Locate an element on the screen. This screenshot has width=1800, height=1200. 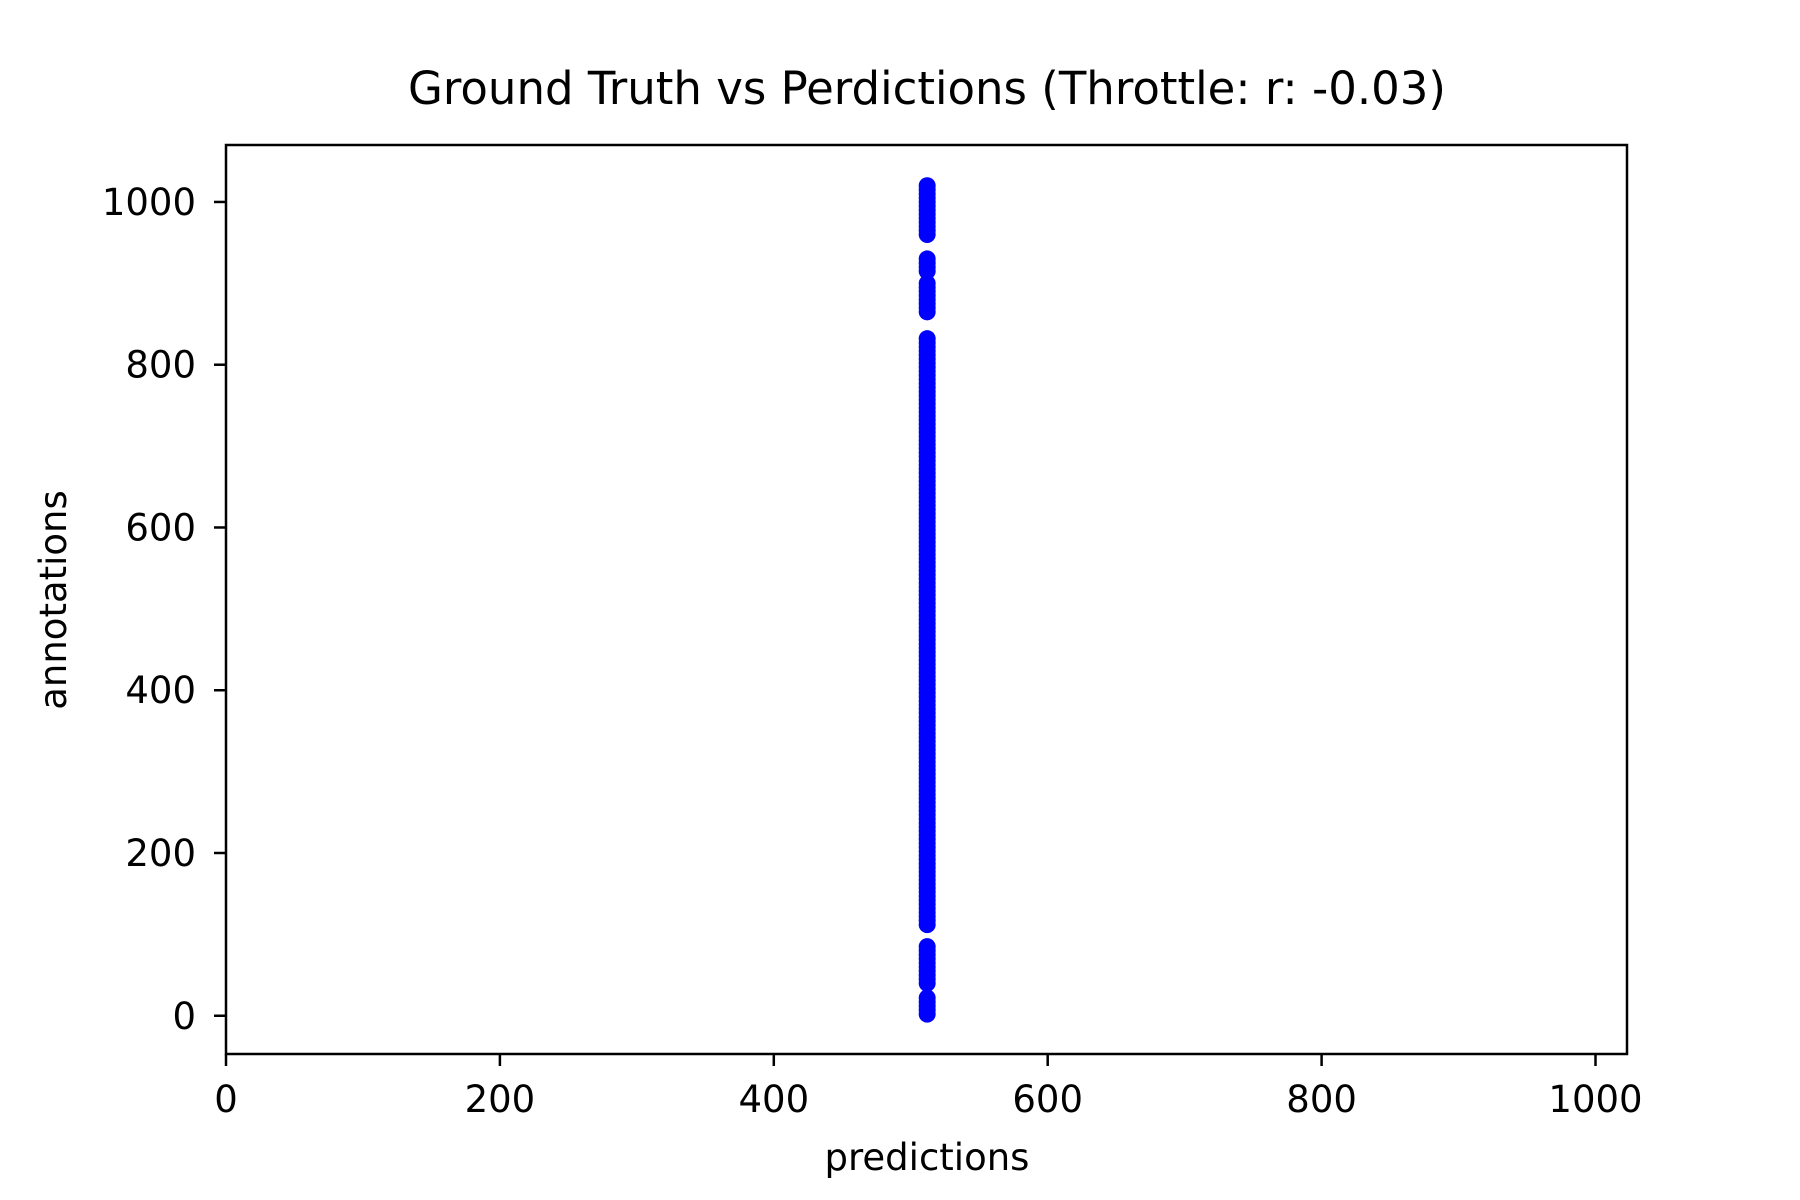
y-tick-label: 800 is located at coordinates (160, 365).